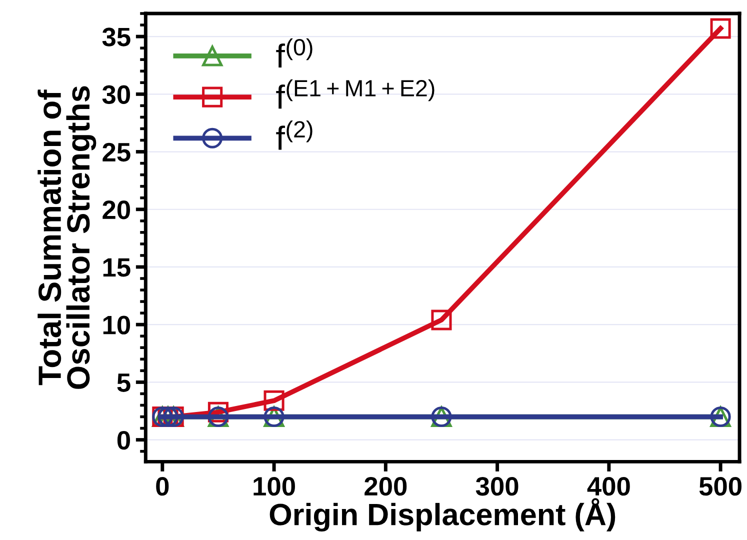 Image resolution: width=747 pixels, height=540 pixels. What do you see at coordinates (608, 486) in the screenshot?
I see `x-tick-label: 400` at bounding box center [608, 486].